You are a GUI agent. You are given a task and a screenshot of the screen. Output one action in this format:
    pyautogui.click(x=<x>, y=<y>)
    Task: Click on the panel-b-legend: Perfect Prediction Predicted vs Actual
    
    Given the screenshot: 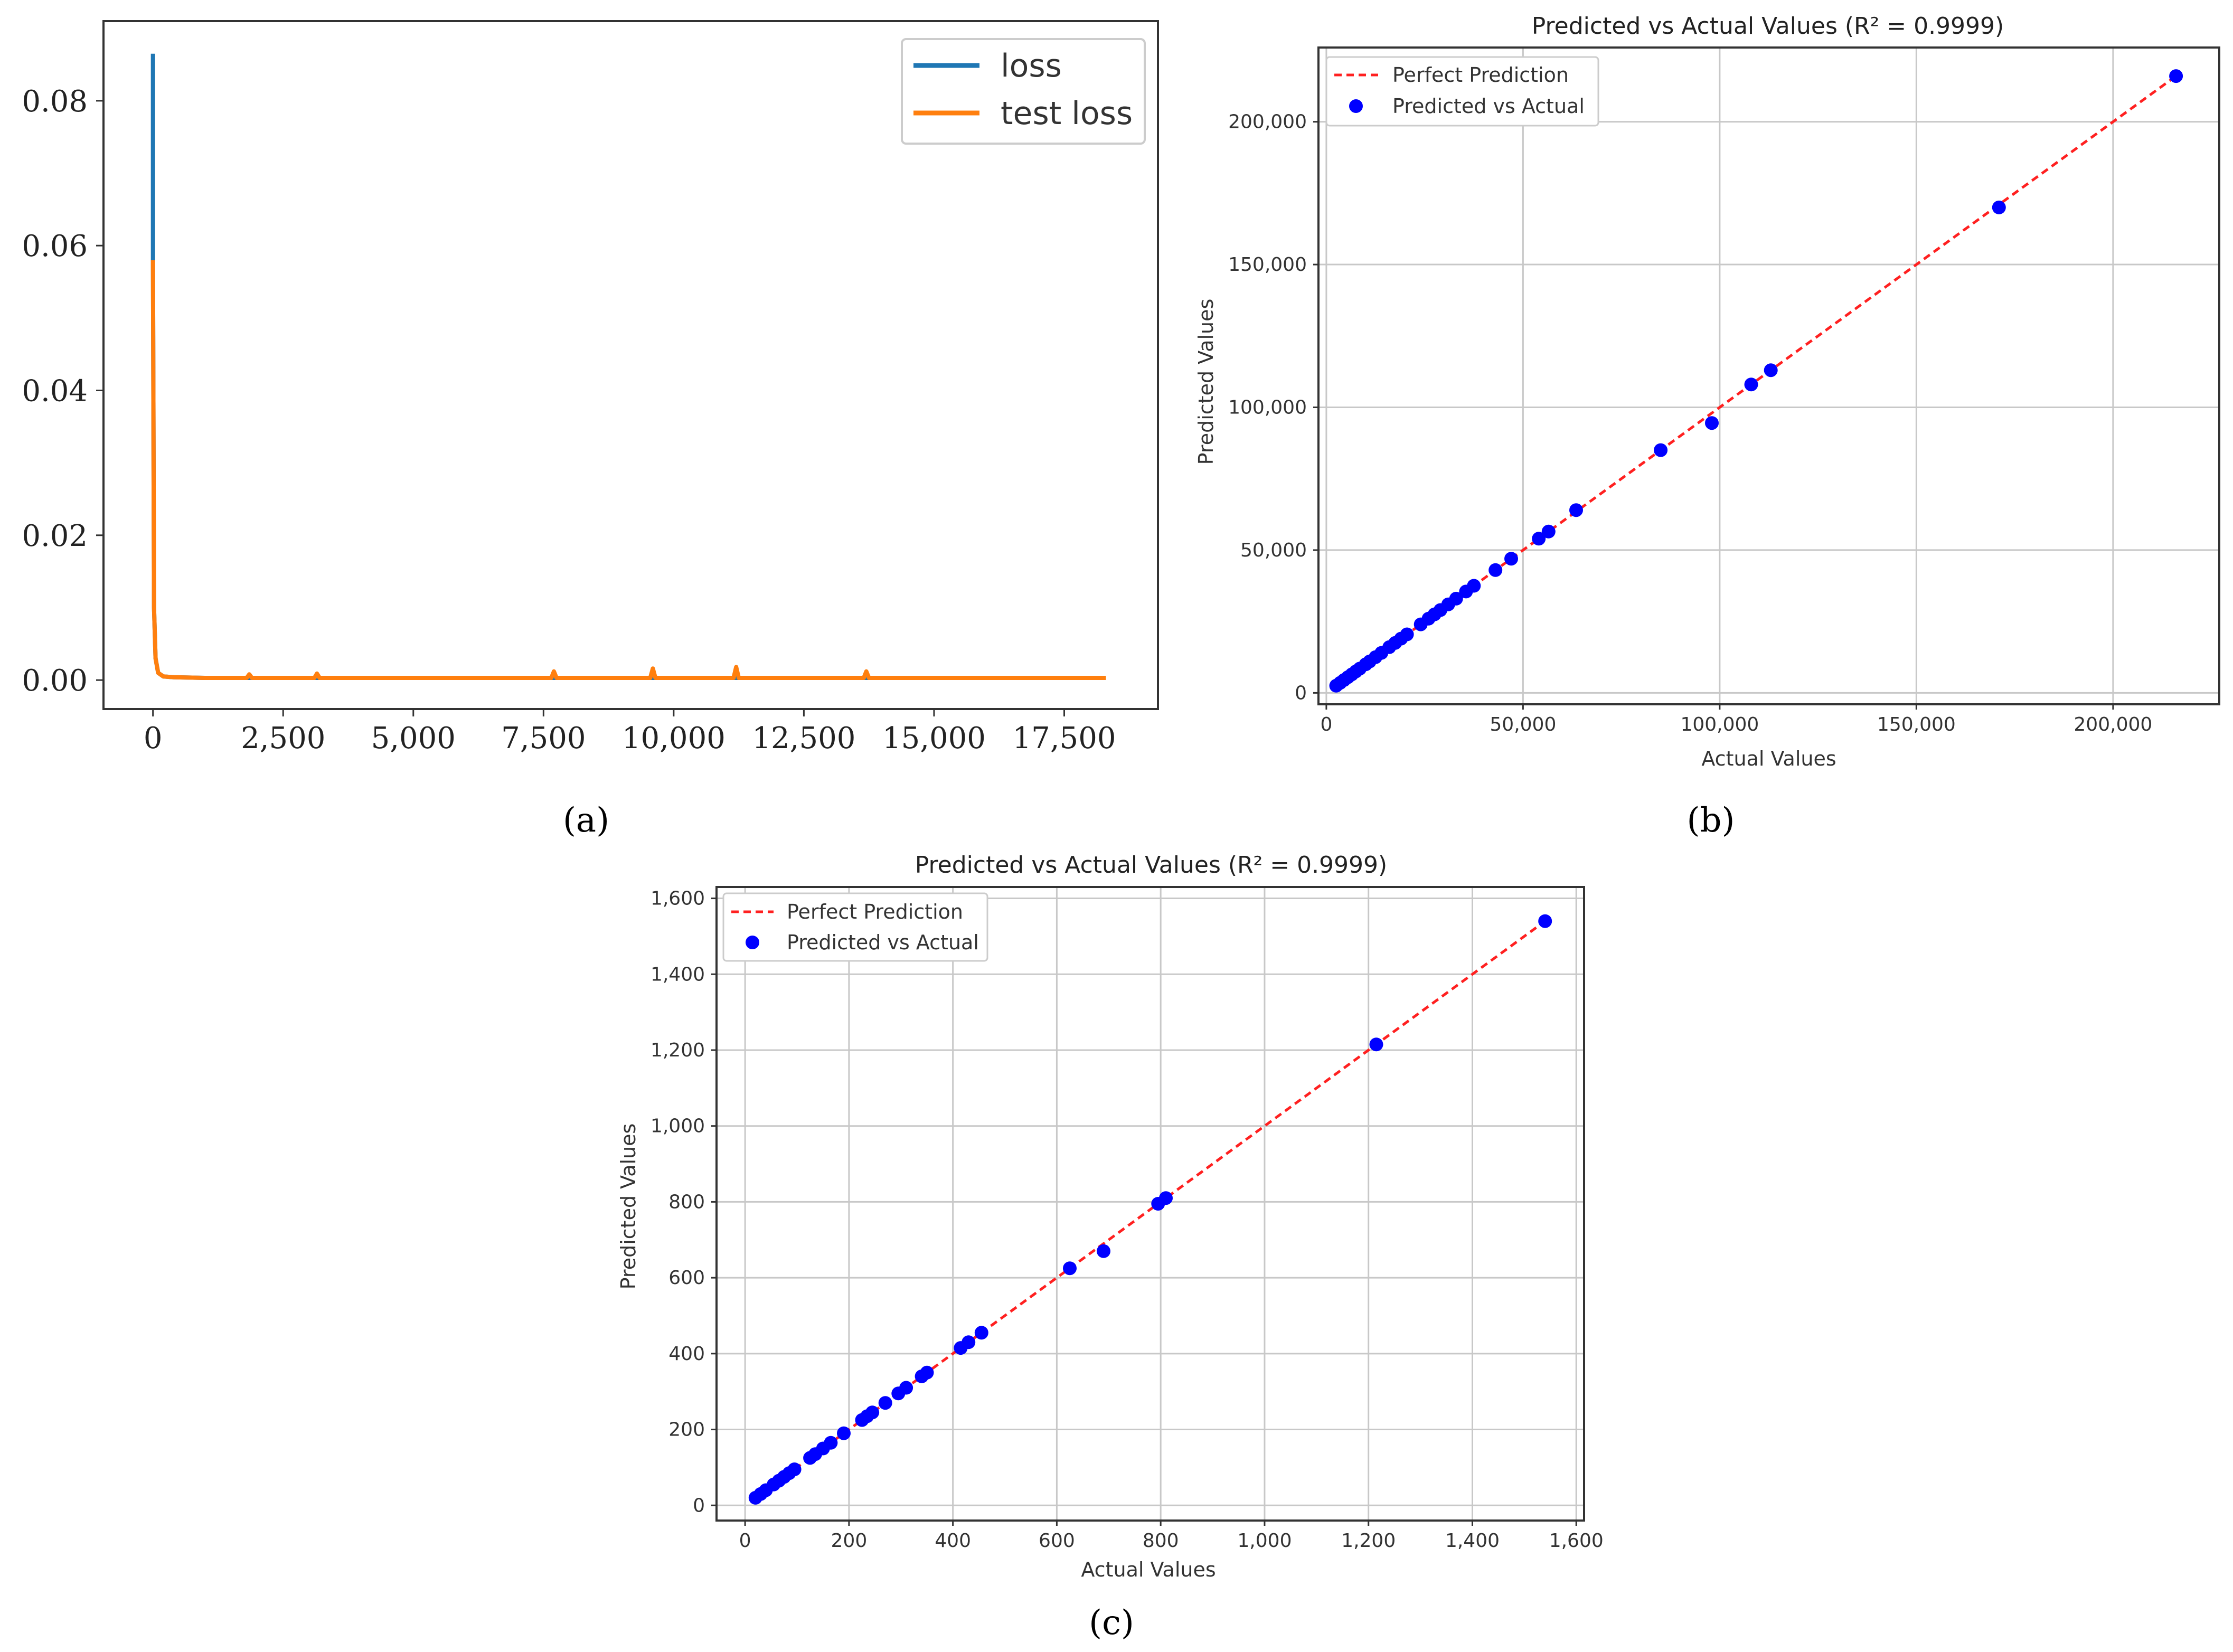 What is the action you would take?
    pyautogui.click(x=1462, y=91)
    